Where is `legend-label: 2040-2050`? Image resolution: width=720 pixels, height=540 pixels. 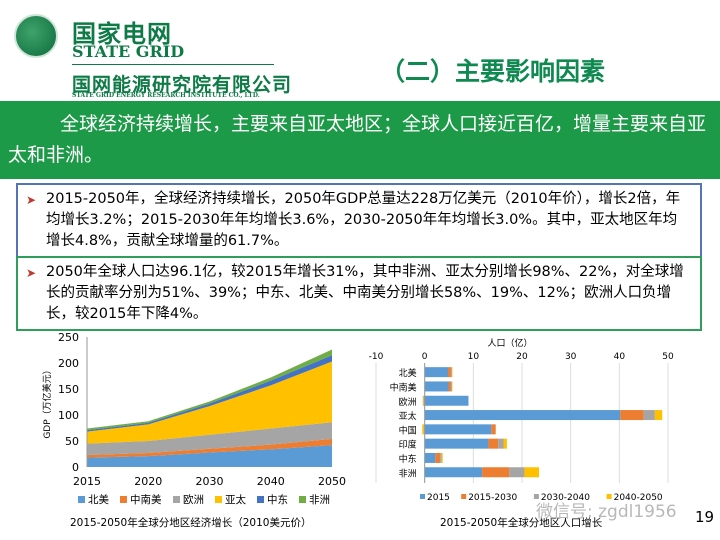
legend-label: 2040-2050 is located at coordinates (638, 498).